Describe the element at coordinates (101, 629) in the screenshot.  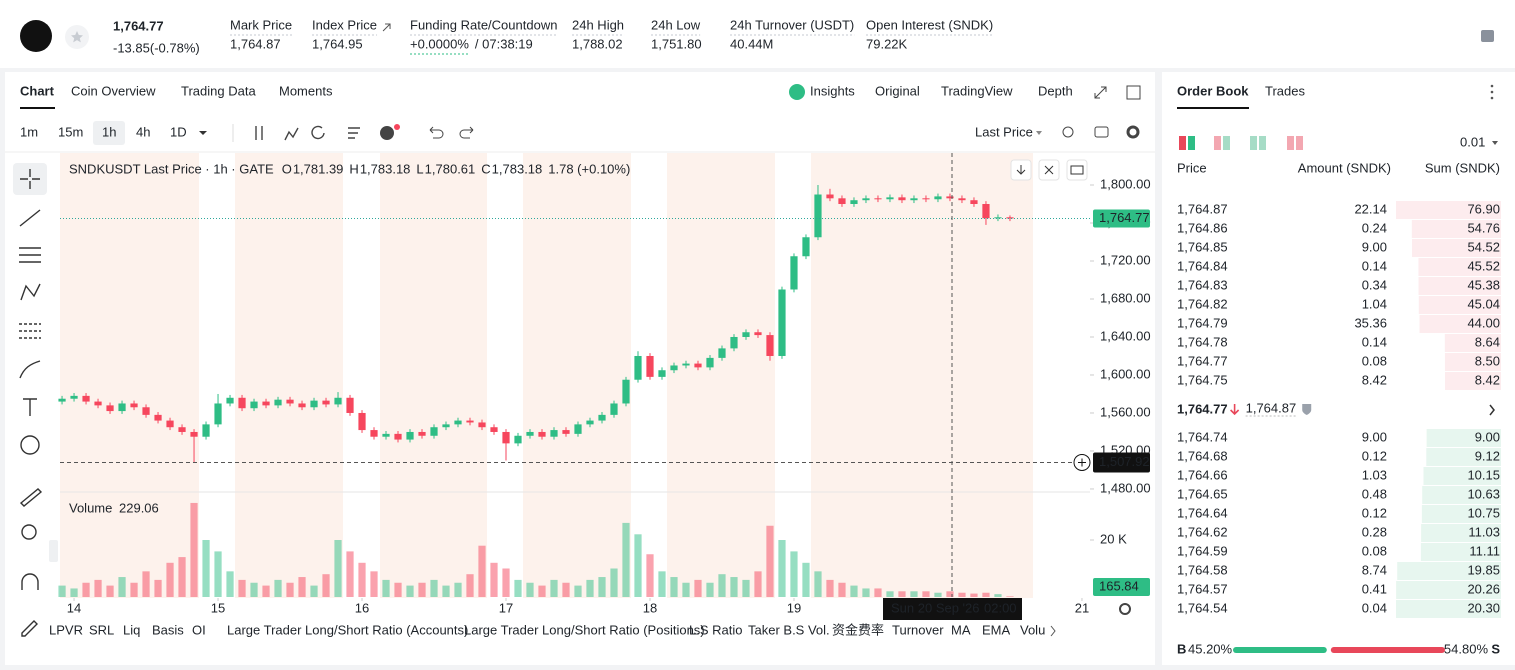
I see `indicator-tab: SRL` at that location.